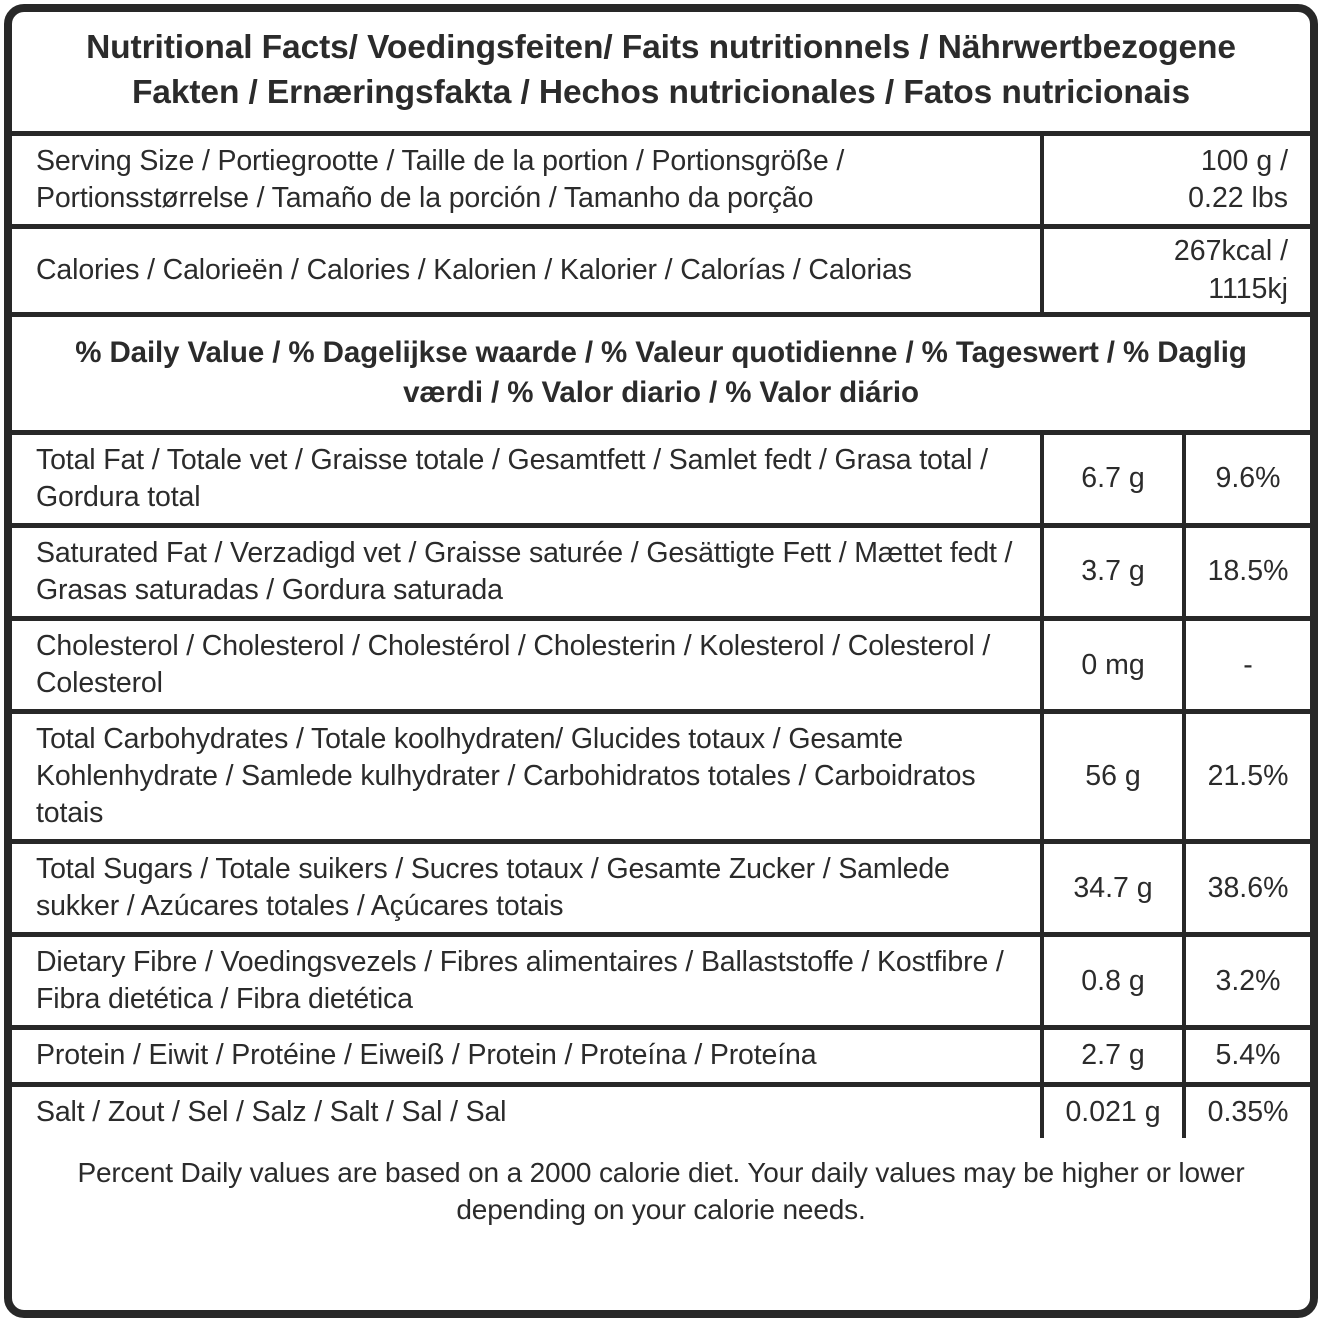  I want to click on nutrient-amount: 0.8 g, so click(1113, 980).